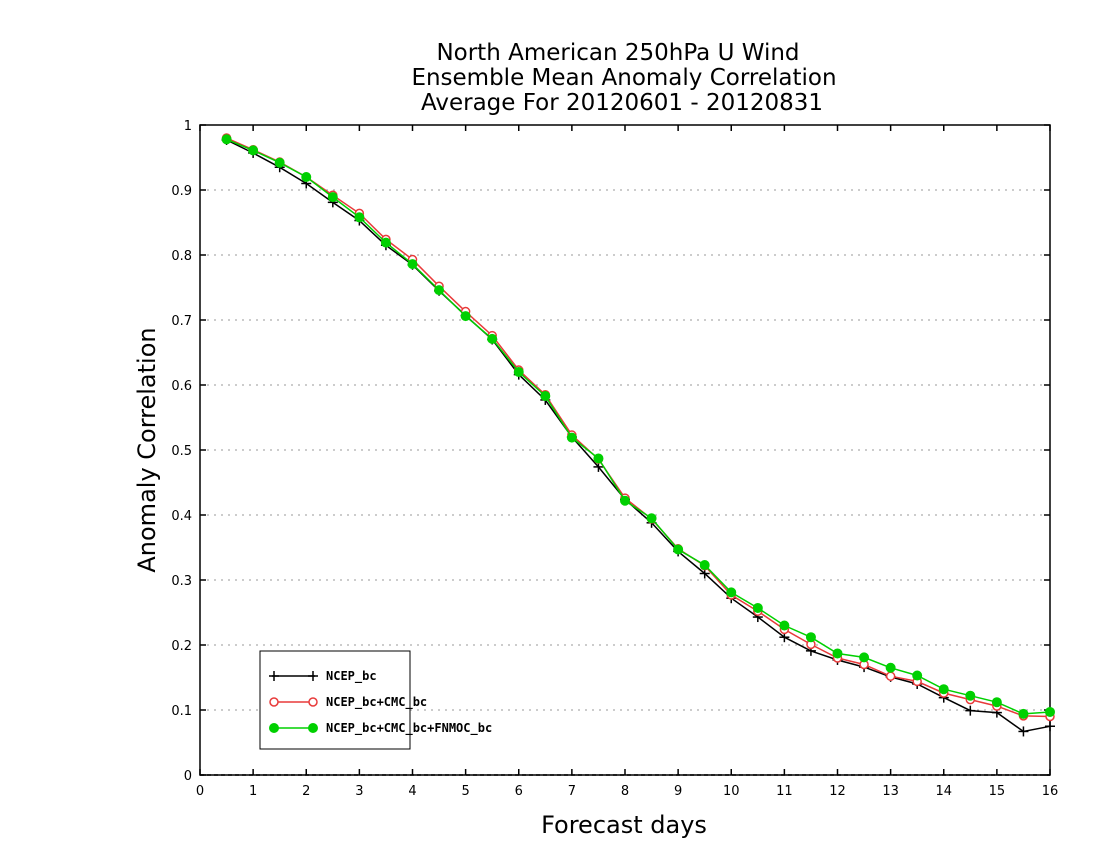  What do you see at coordinates (188, 126) in the screenshot?
I see `y-tick-label: 1` at bounding box center [188, 126].